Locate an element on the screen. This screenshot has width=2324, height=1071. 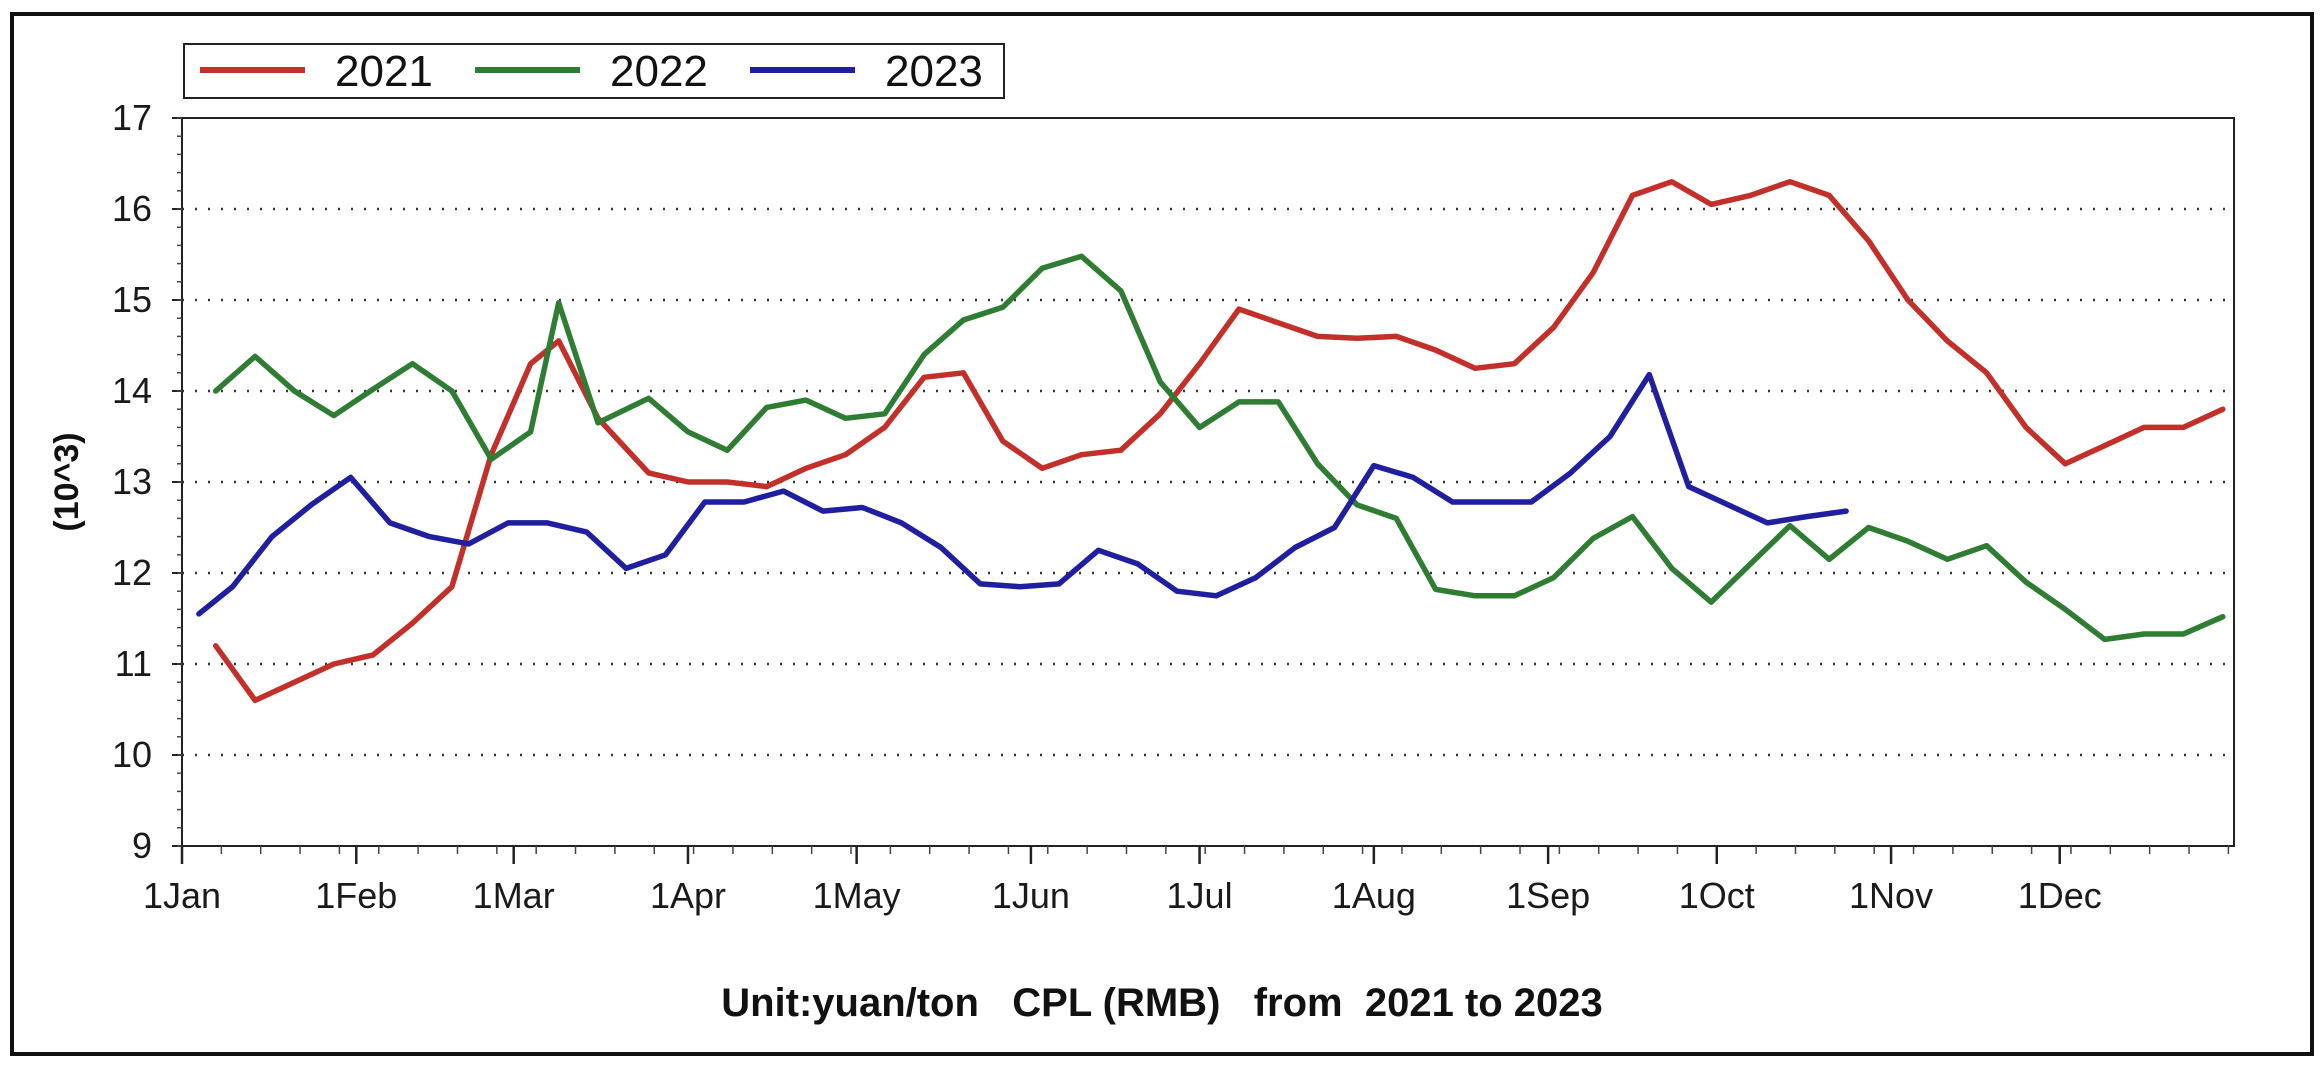
y-axis-ticks: 9 10 11 12 13 14 15 16 17 is located at coordinates (147, 481).